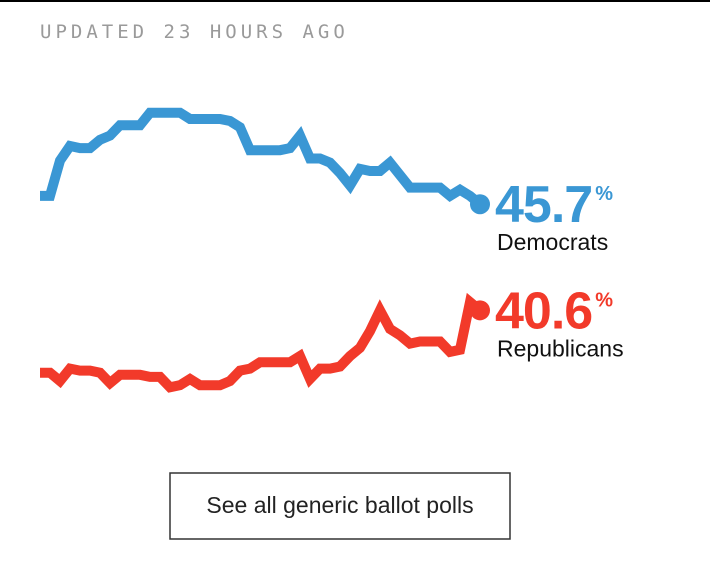 The height and width of the screenshot is (582, 714). Describe the element at coordinates (552, 242) in the screenshot. I see `legend-label: Democrats` at that location.